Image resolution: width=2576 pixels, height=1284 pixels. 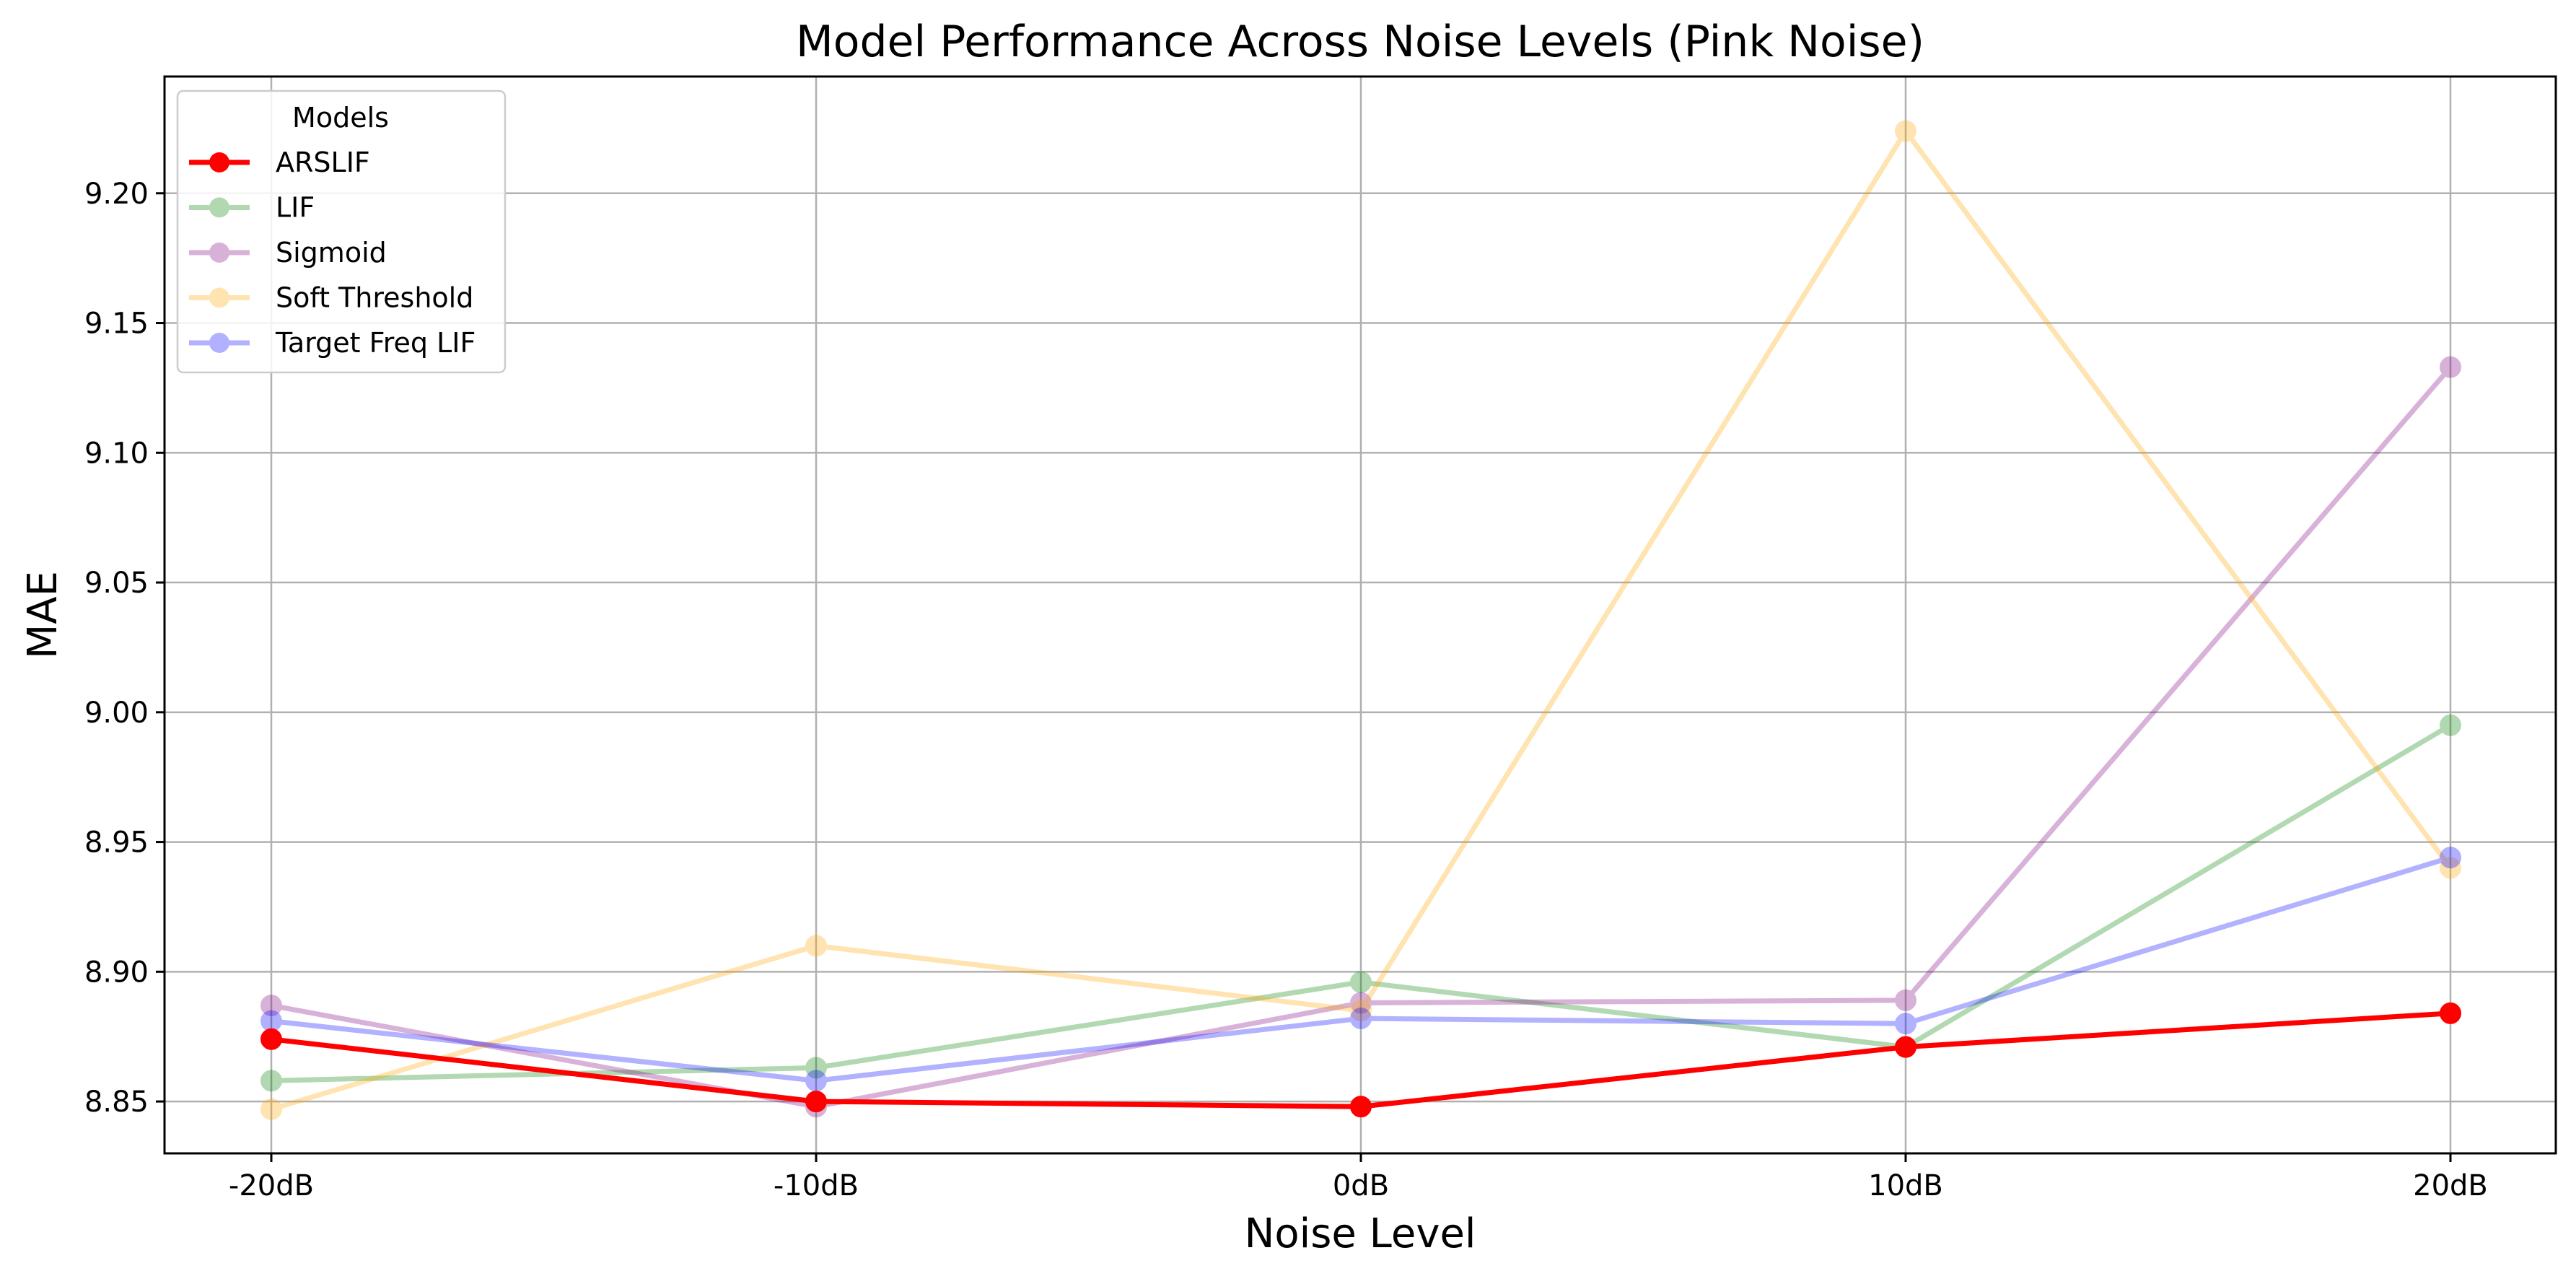 What do you see at coordinates (271, 1185) in the screenshot?
I see `x-tick-label: -20dB` at bounding box center [271, 1185].